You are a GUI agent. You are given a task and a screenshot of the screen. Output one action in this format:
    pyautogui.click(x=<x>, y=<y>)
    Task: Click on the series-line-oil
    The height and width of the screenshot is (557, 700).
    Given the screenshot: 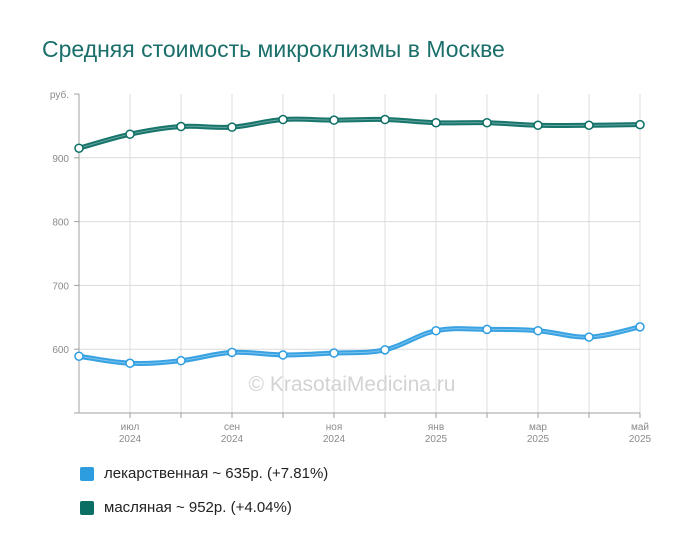 What is the action you would take?
    pyautogui.click(x=359, y=133)
    